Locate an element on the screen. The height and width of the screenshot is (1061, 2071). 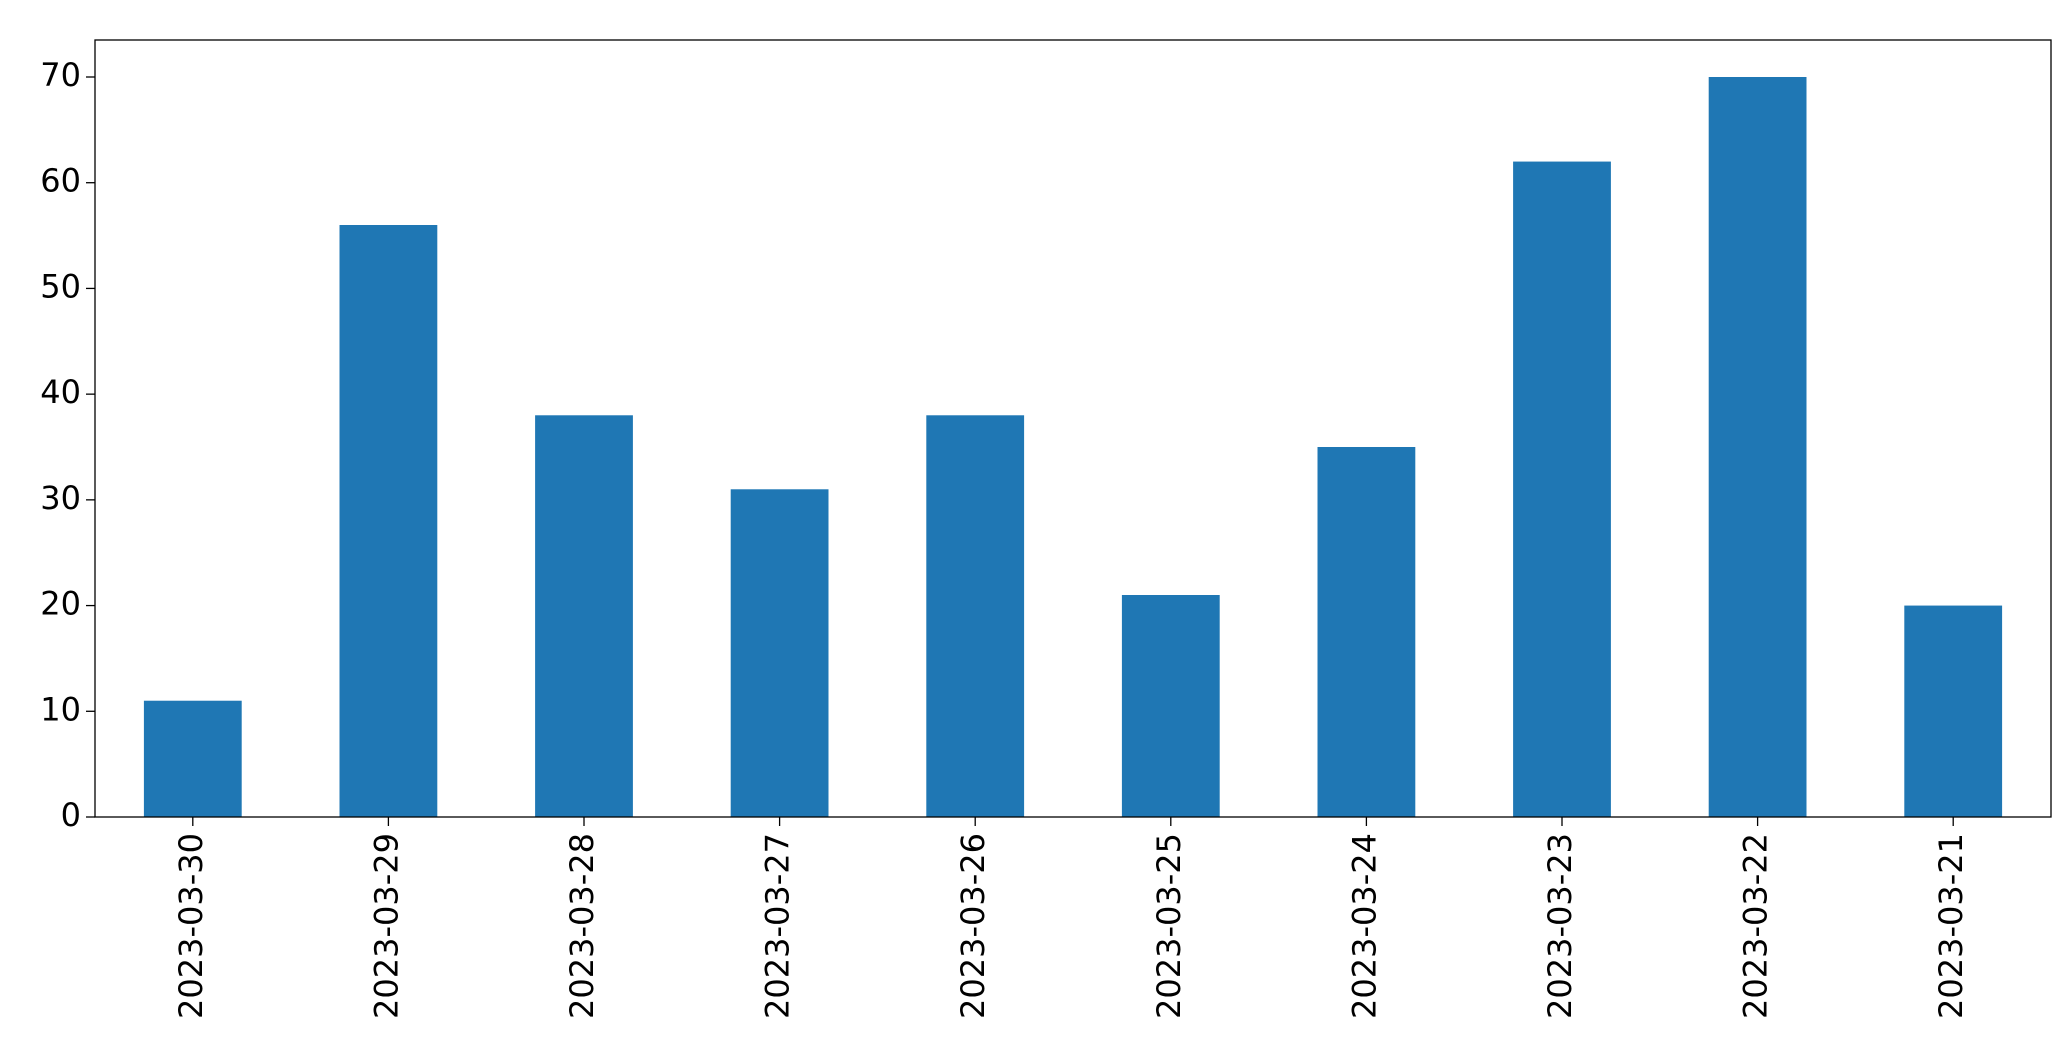
x-tick-label: 2023-03-25 is located at coordinates (1169, 926).